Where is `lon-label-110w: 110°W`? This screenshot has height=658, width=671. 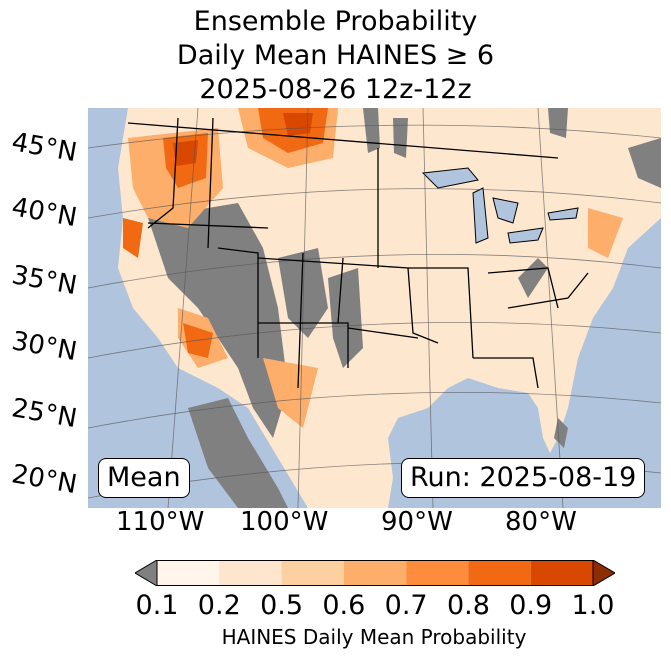
lon-label-110w: 110°W is located at coordinates (160, 522).